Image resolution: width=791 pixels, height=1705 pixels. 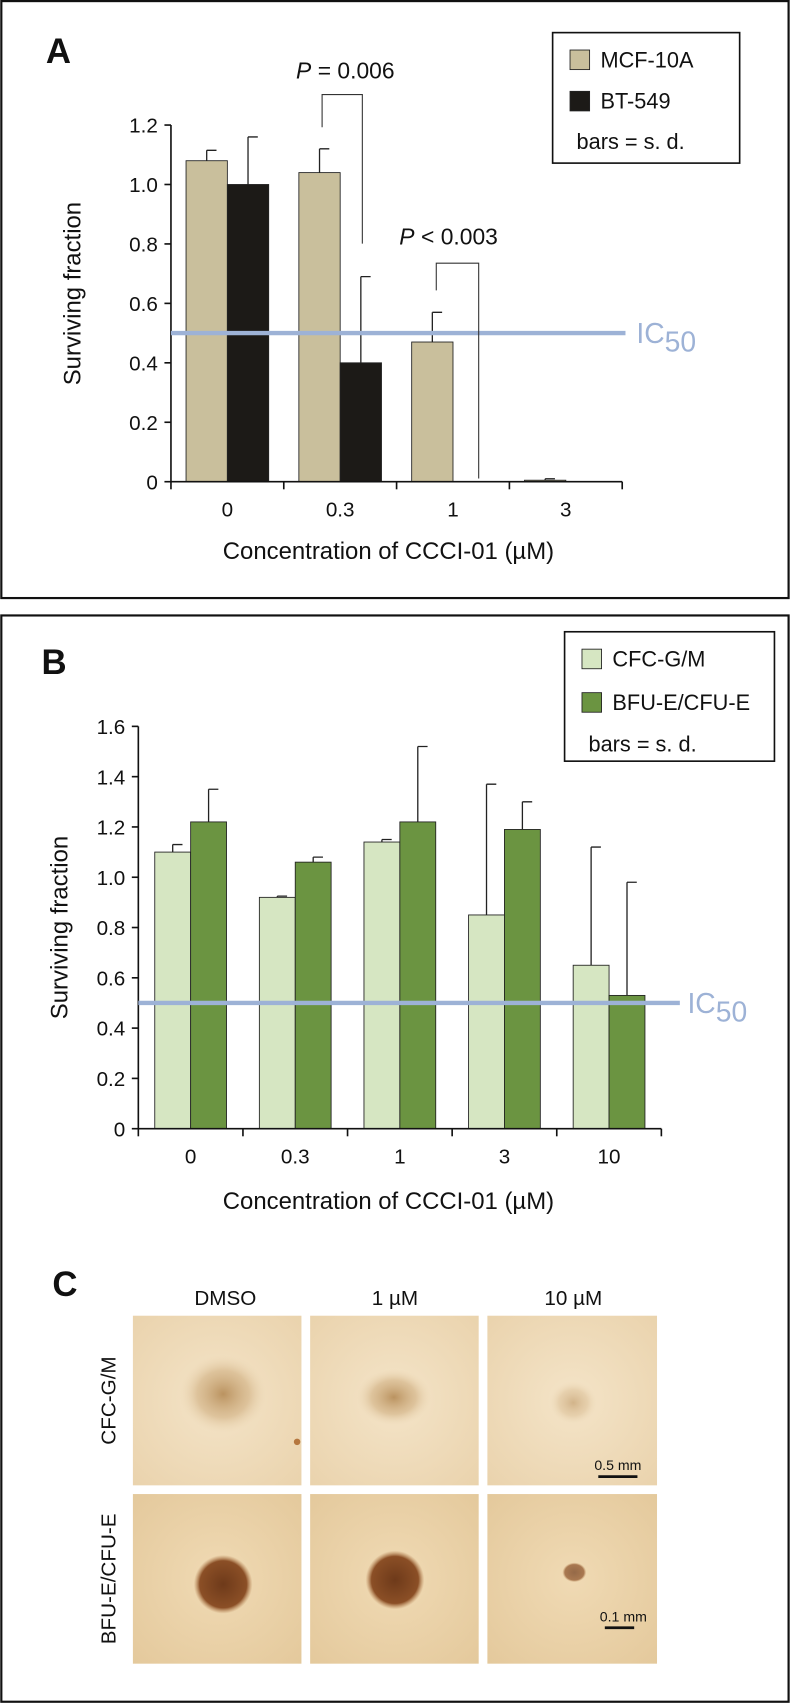 What do you see at coordinates (573, 1298) in the screenshot?
I see `column-label: 10 µM` at bounding box center [573, 1298].